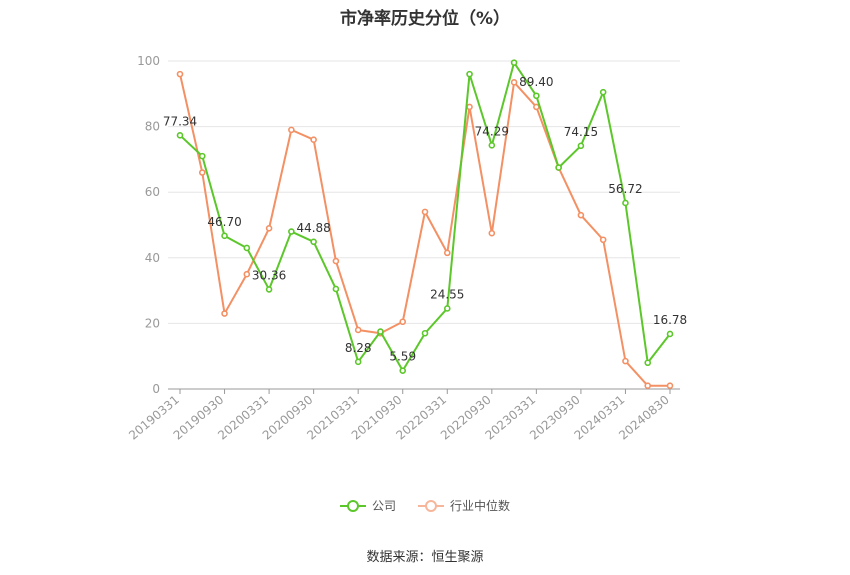  What do you see at coordinates (358, 348) in the screenshot?
I see `data-label: 8.28` at bounding box center [358, 348].